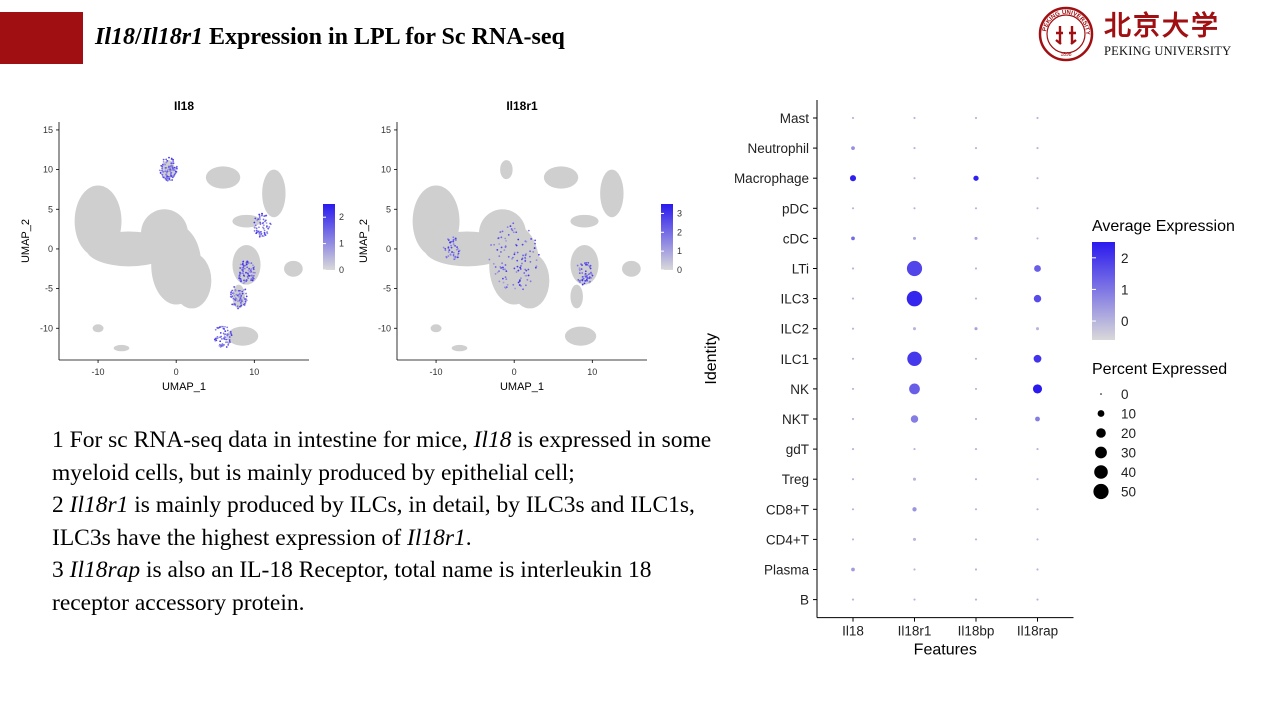 This screenshot has width=1280, height=720. Describe the element at coordinates (976, 449) in the screenshot. I see `dot-gdT-Il18bp` at that location.